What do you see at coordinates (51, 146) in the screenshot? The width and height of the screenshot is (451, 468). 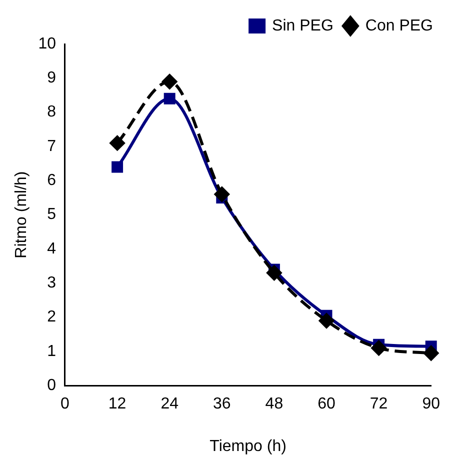 I see `y-tick-label: 7` at bounding box center [51, 146].